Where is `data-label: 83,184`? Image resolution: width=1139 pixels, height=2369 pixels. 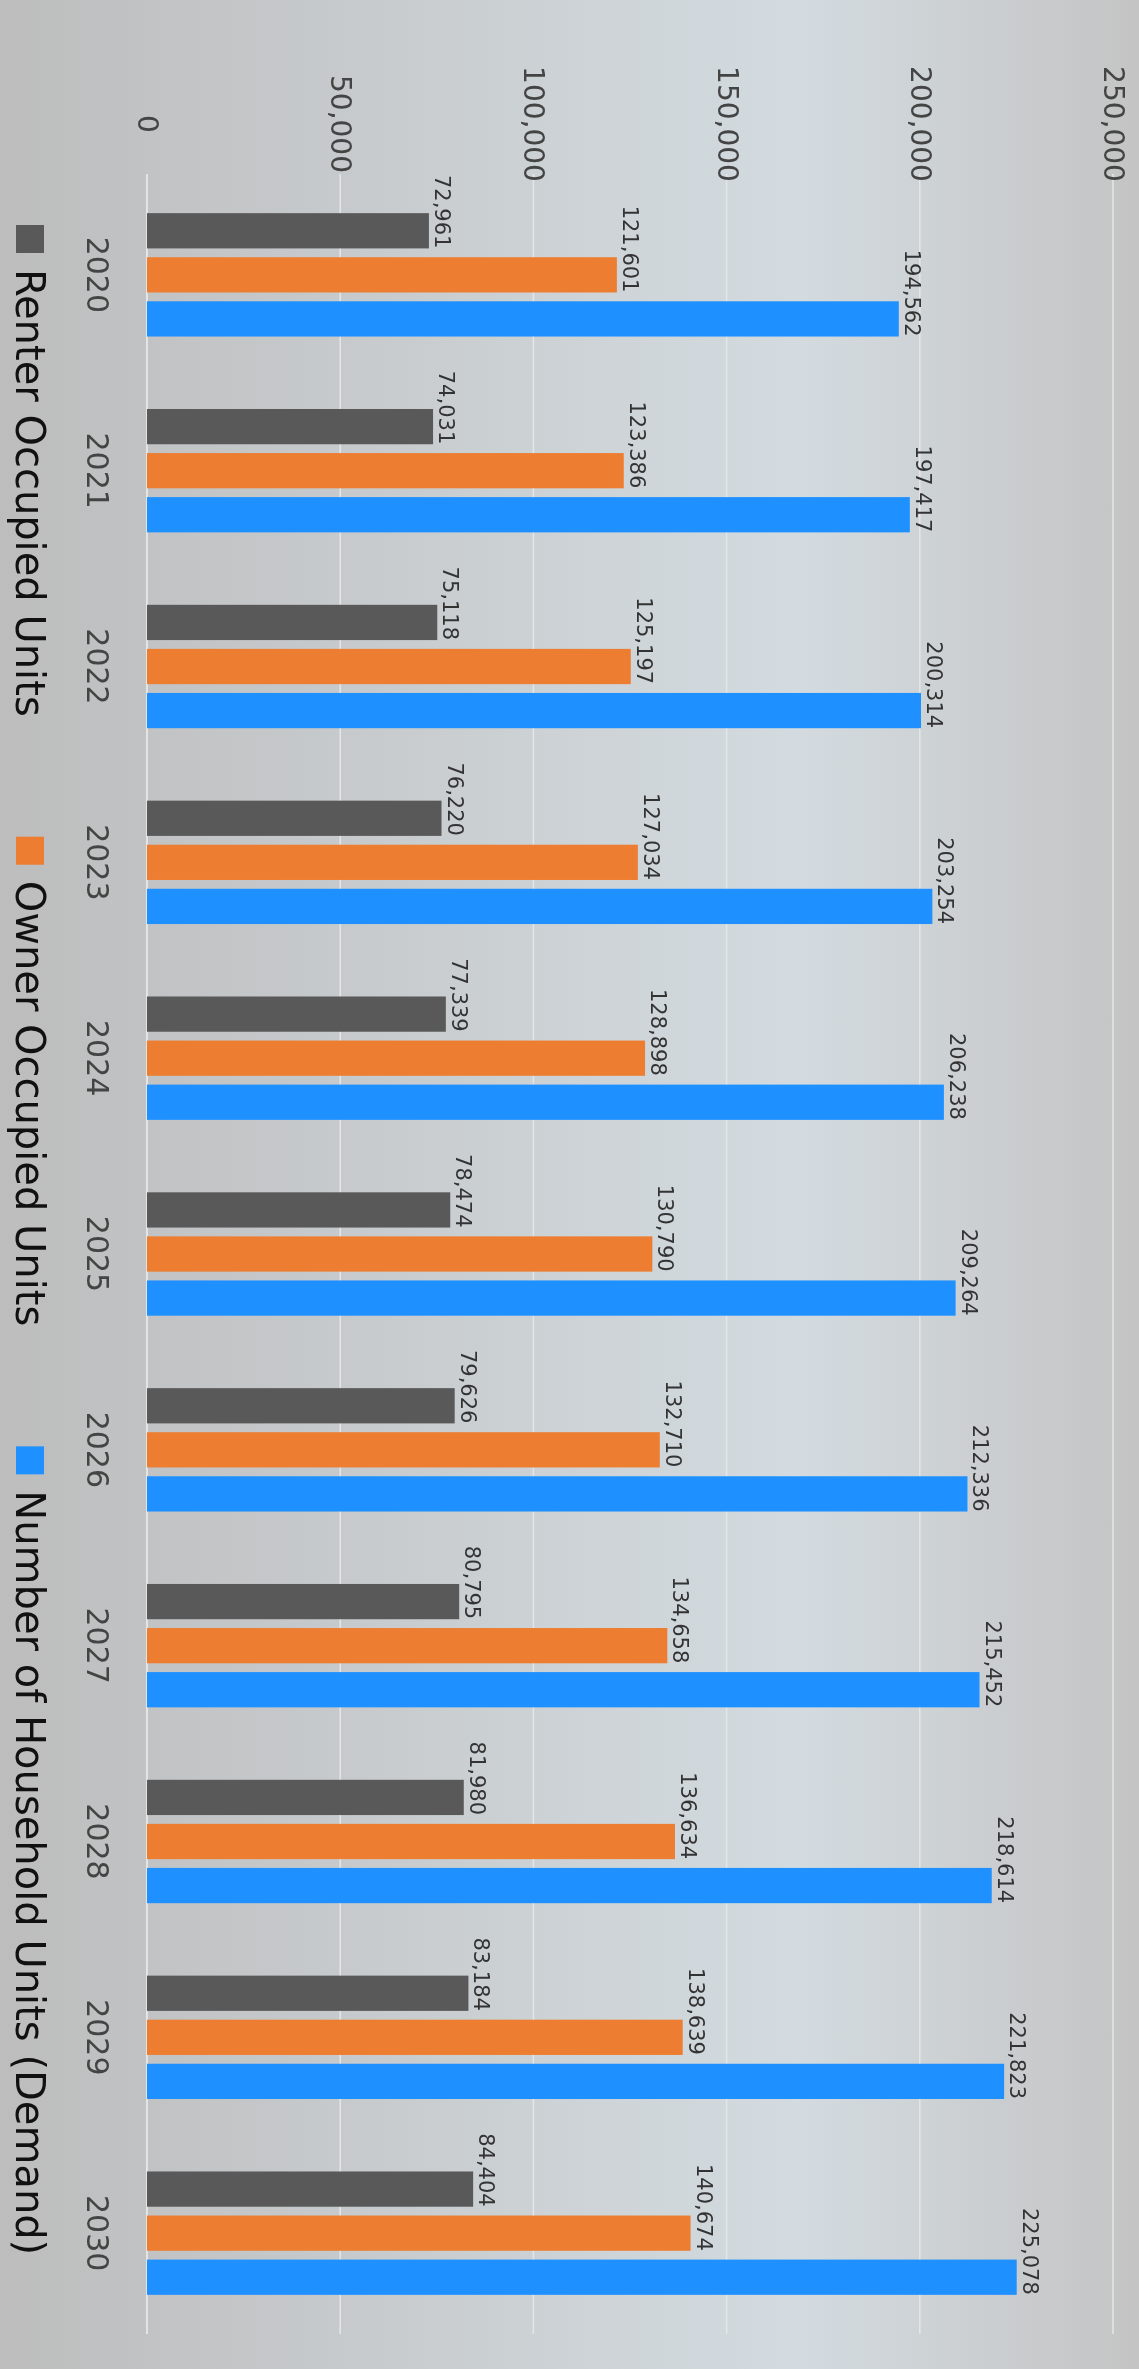 data-label: 83,184 is located at coordinates (481, 1974).